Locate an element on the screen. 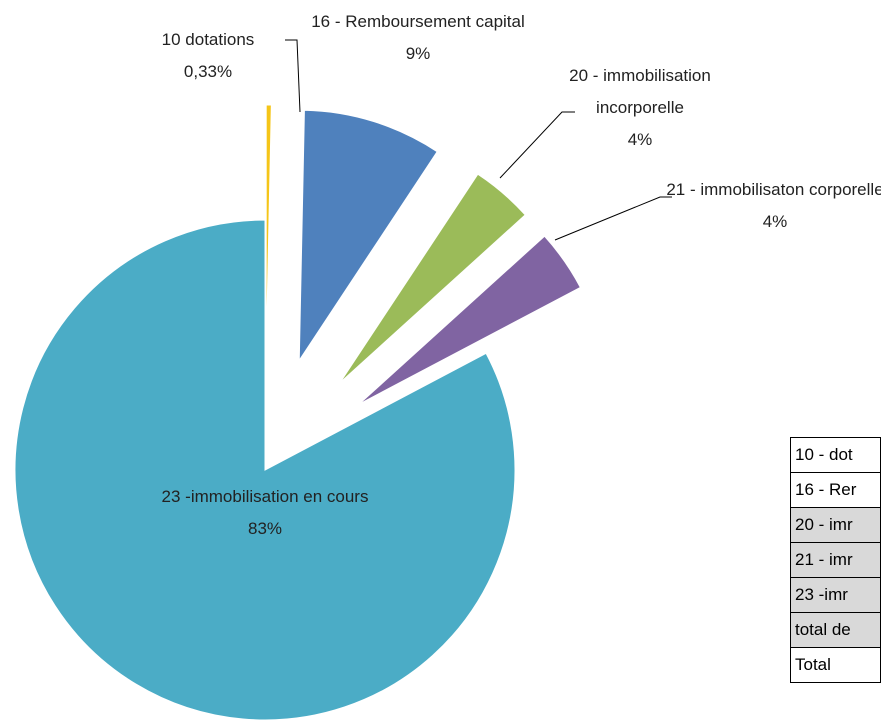  value-label: 9% is located at coordinates (418, 53).